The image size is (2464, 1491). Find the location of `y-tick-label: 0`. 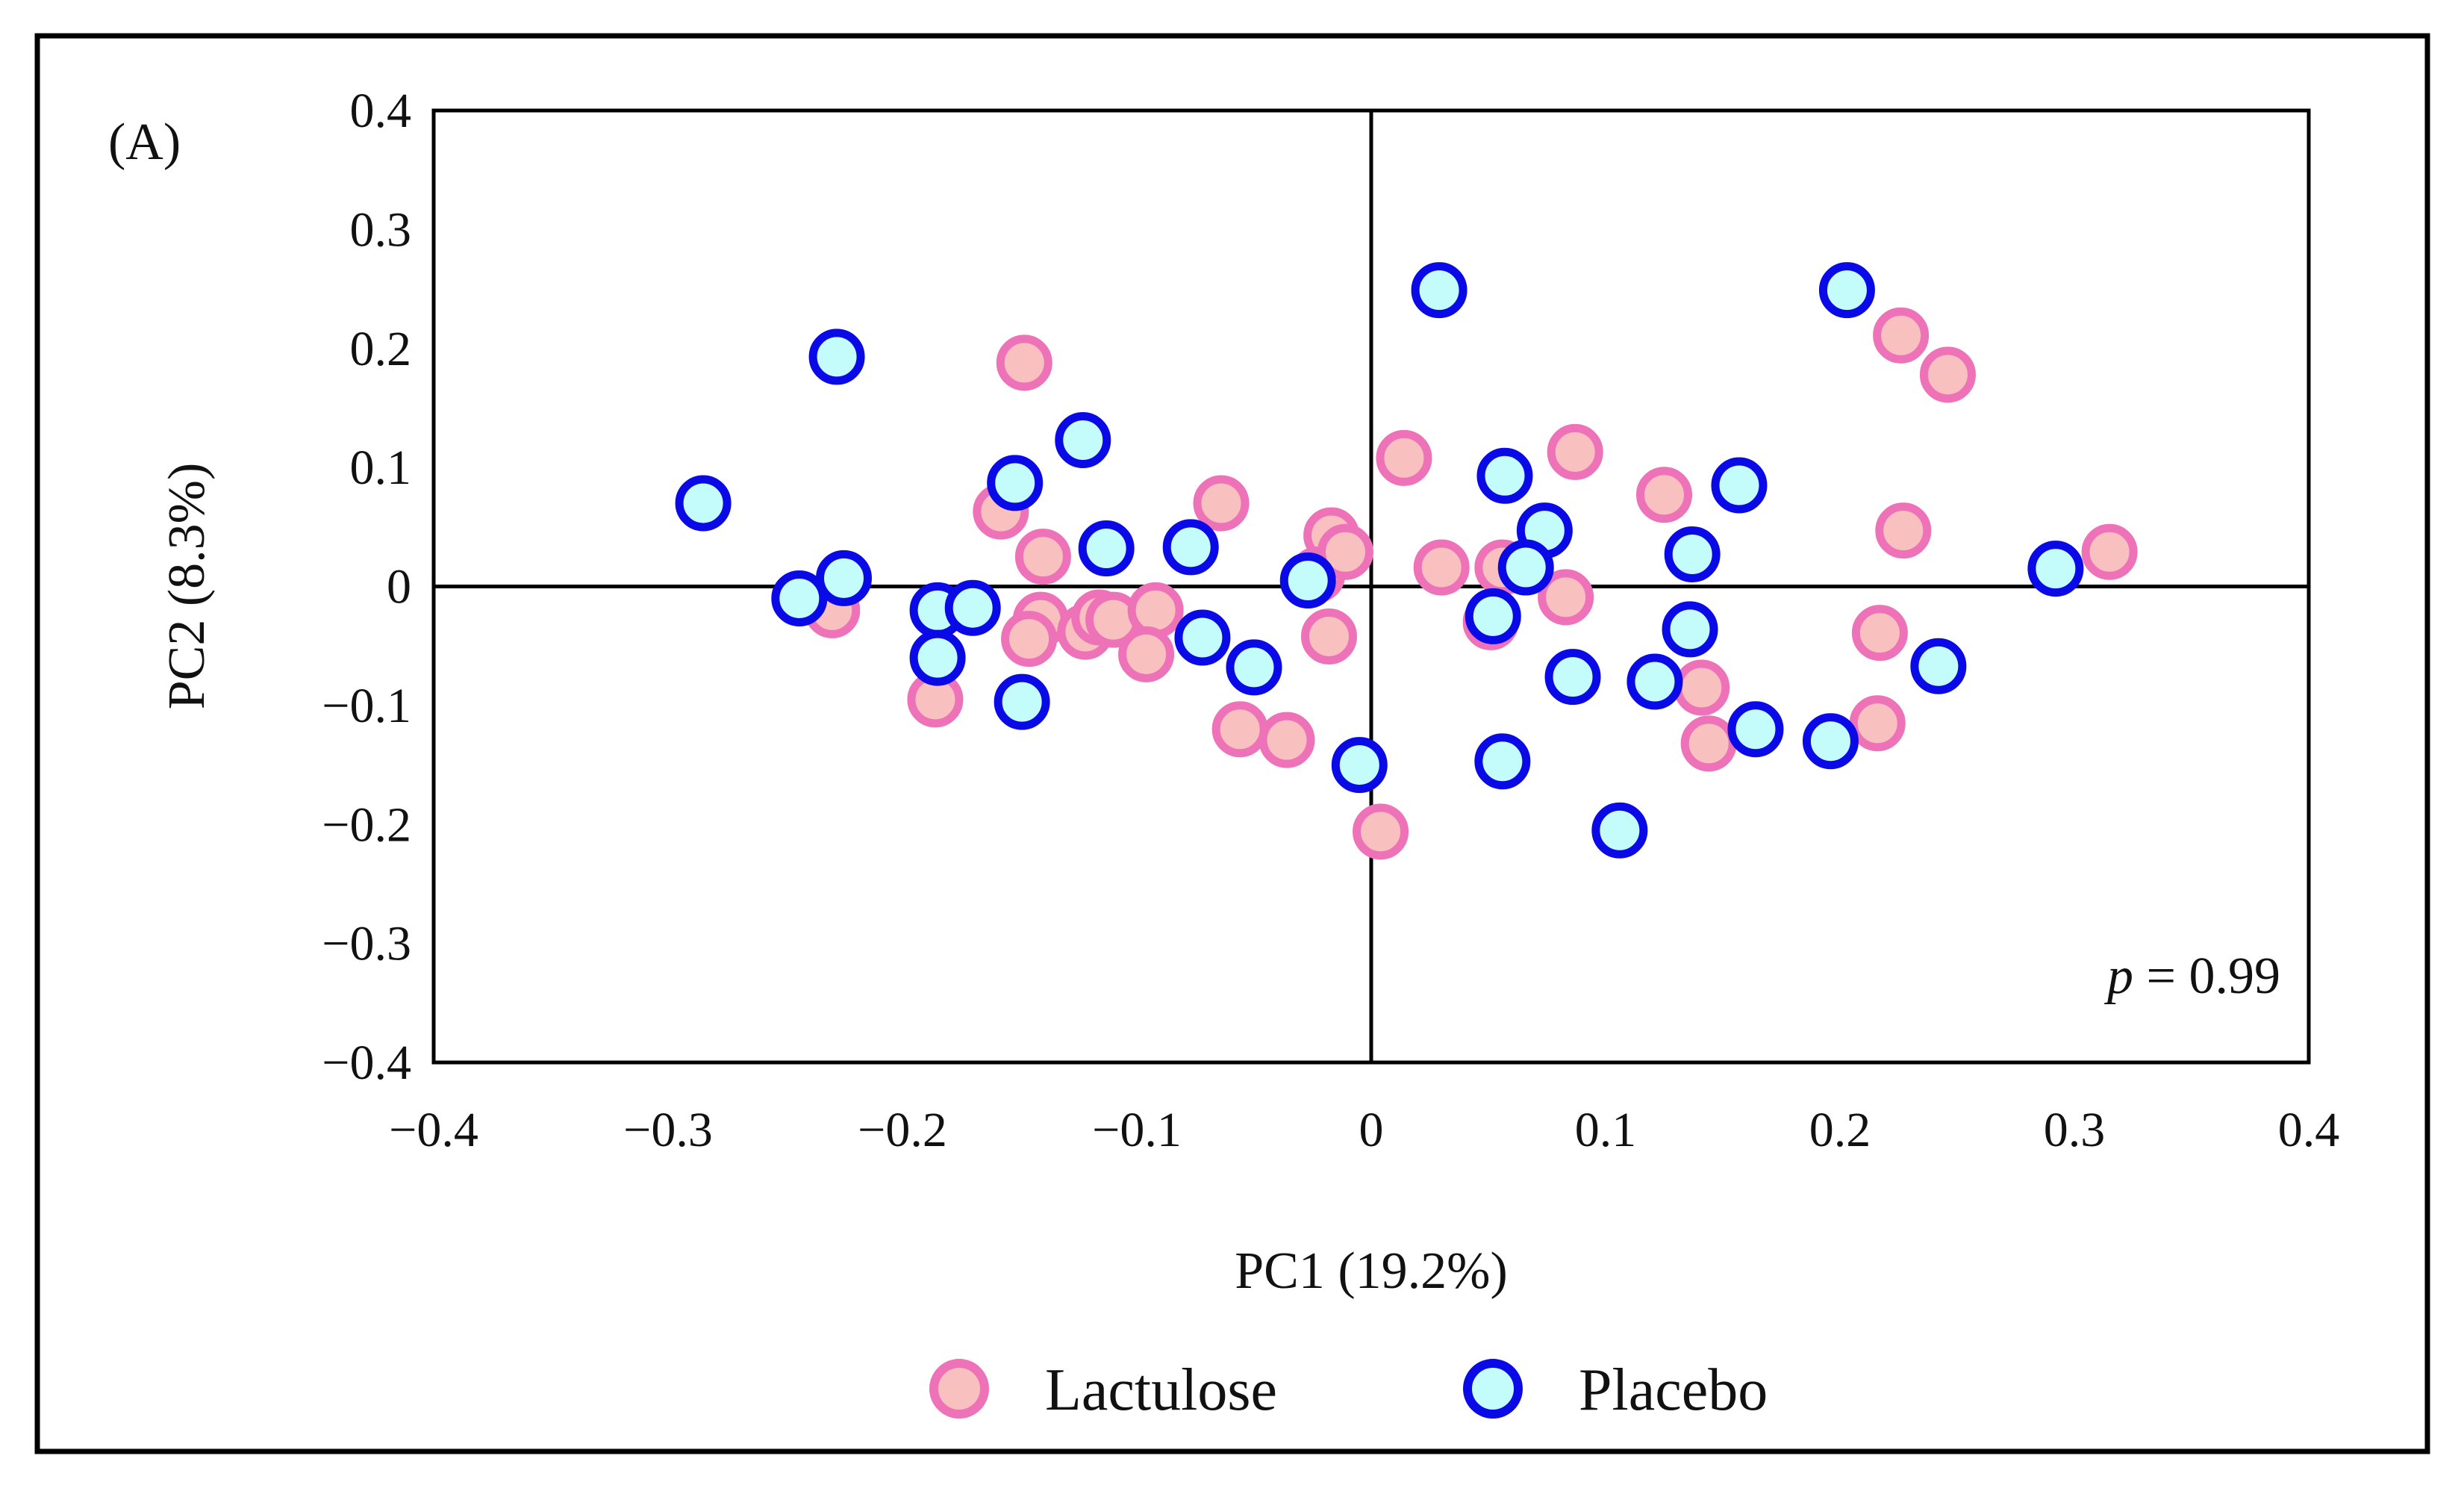

y-tick-label: 0 is located at coordinates (399, 587).